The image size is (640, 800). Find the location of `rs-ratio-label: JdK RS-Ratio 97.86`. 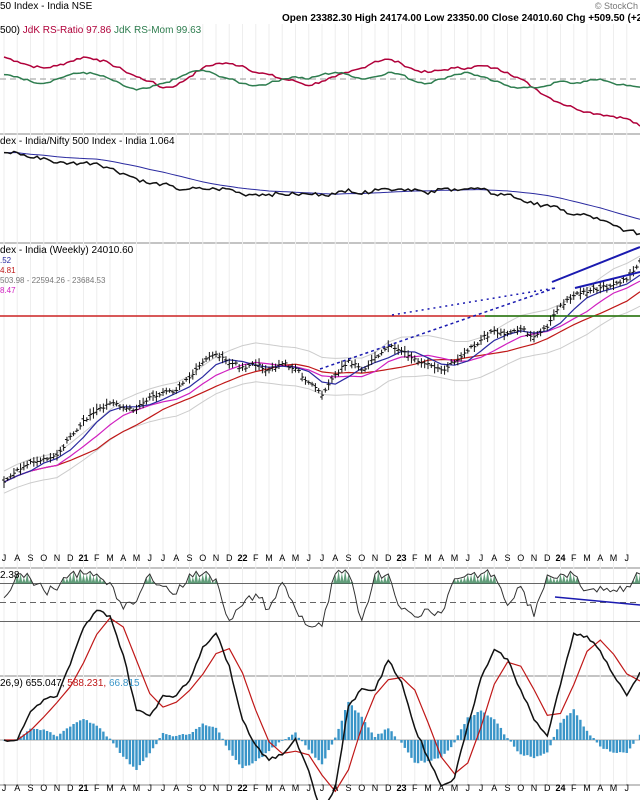

rs-ratio-label: JdK RS-Ratio 97.86 is located at coordinates (67, 30).